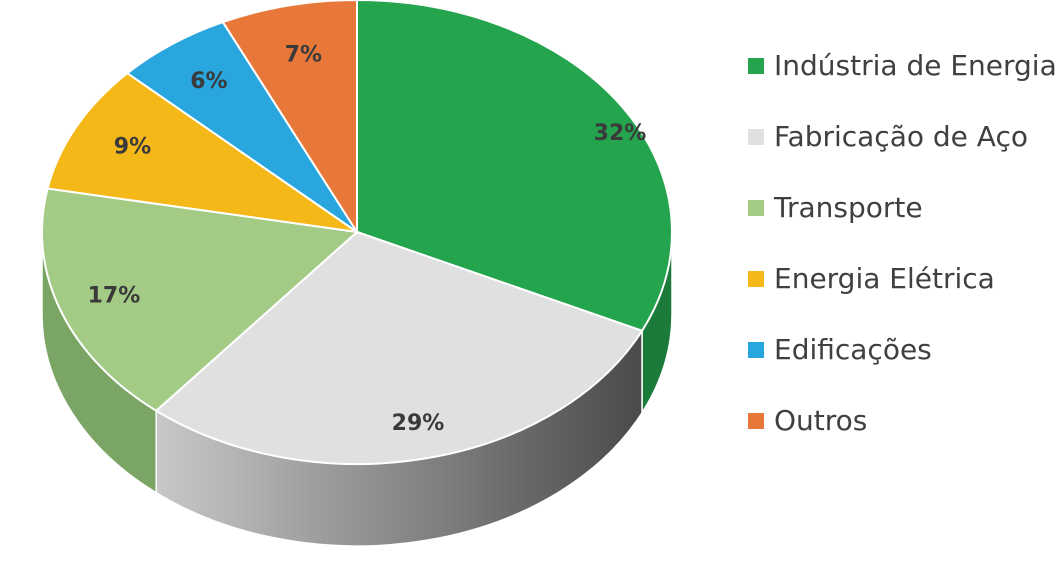  What do you see at coordinates (884, 278) in the screenshot?
I see `legend-label: Energia Elétrica` at bounding box center [884, 278].